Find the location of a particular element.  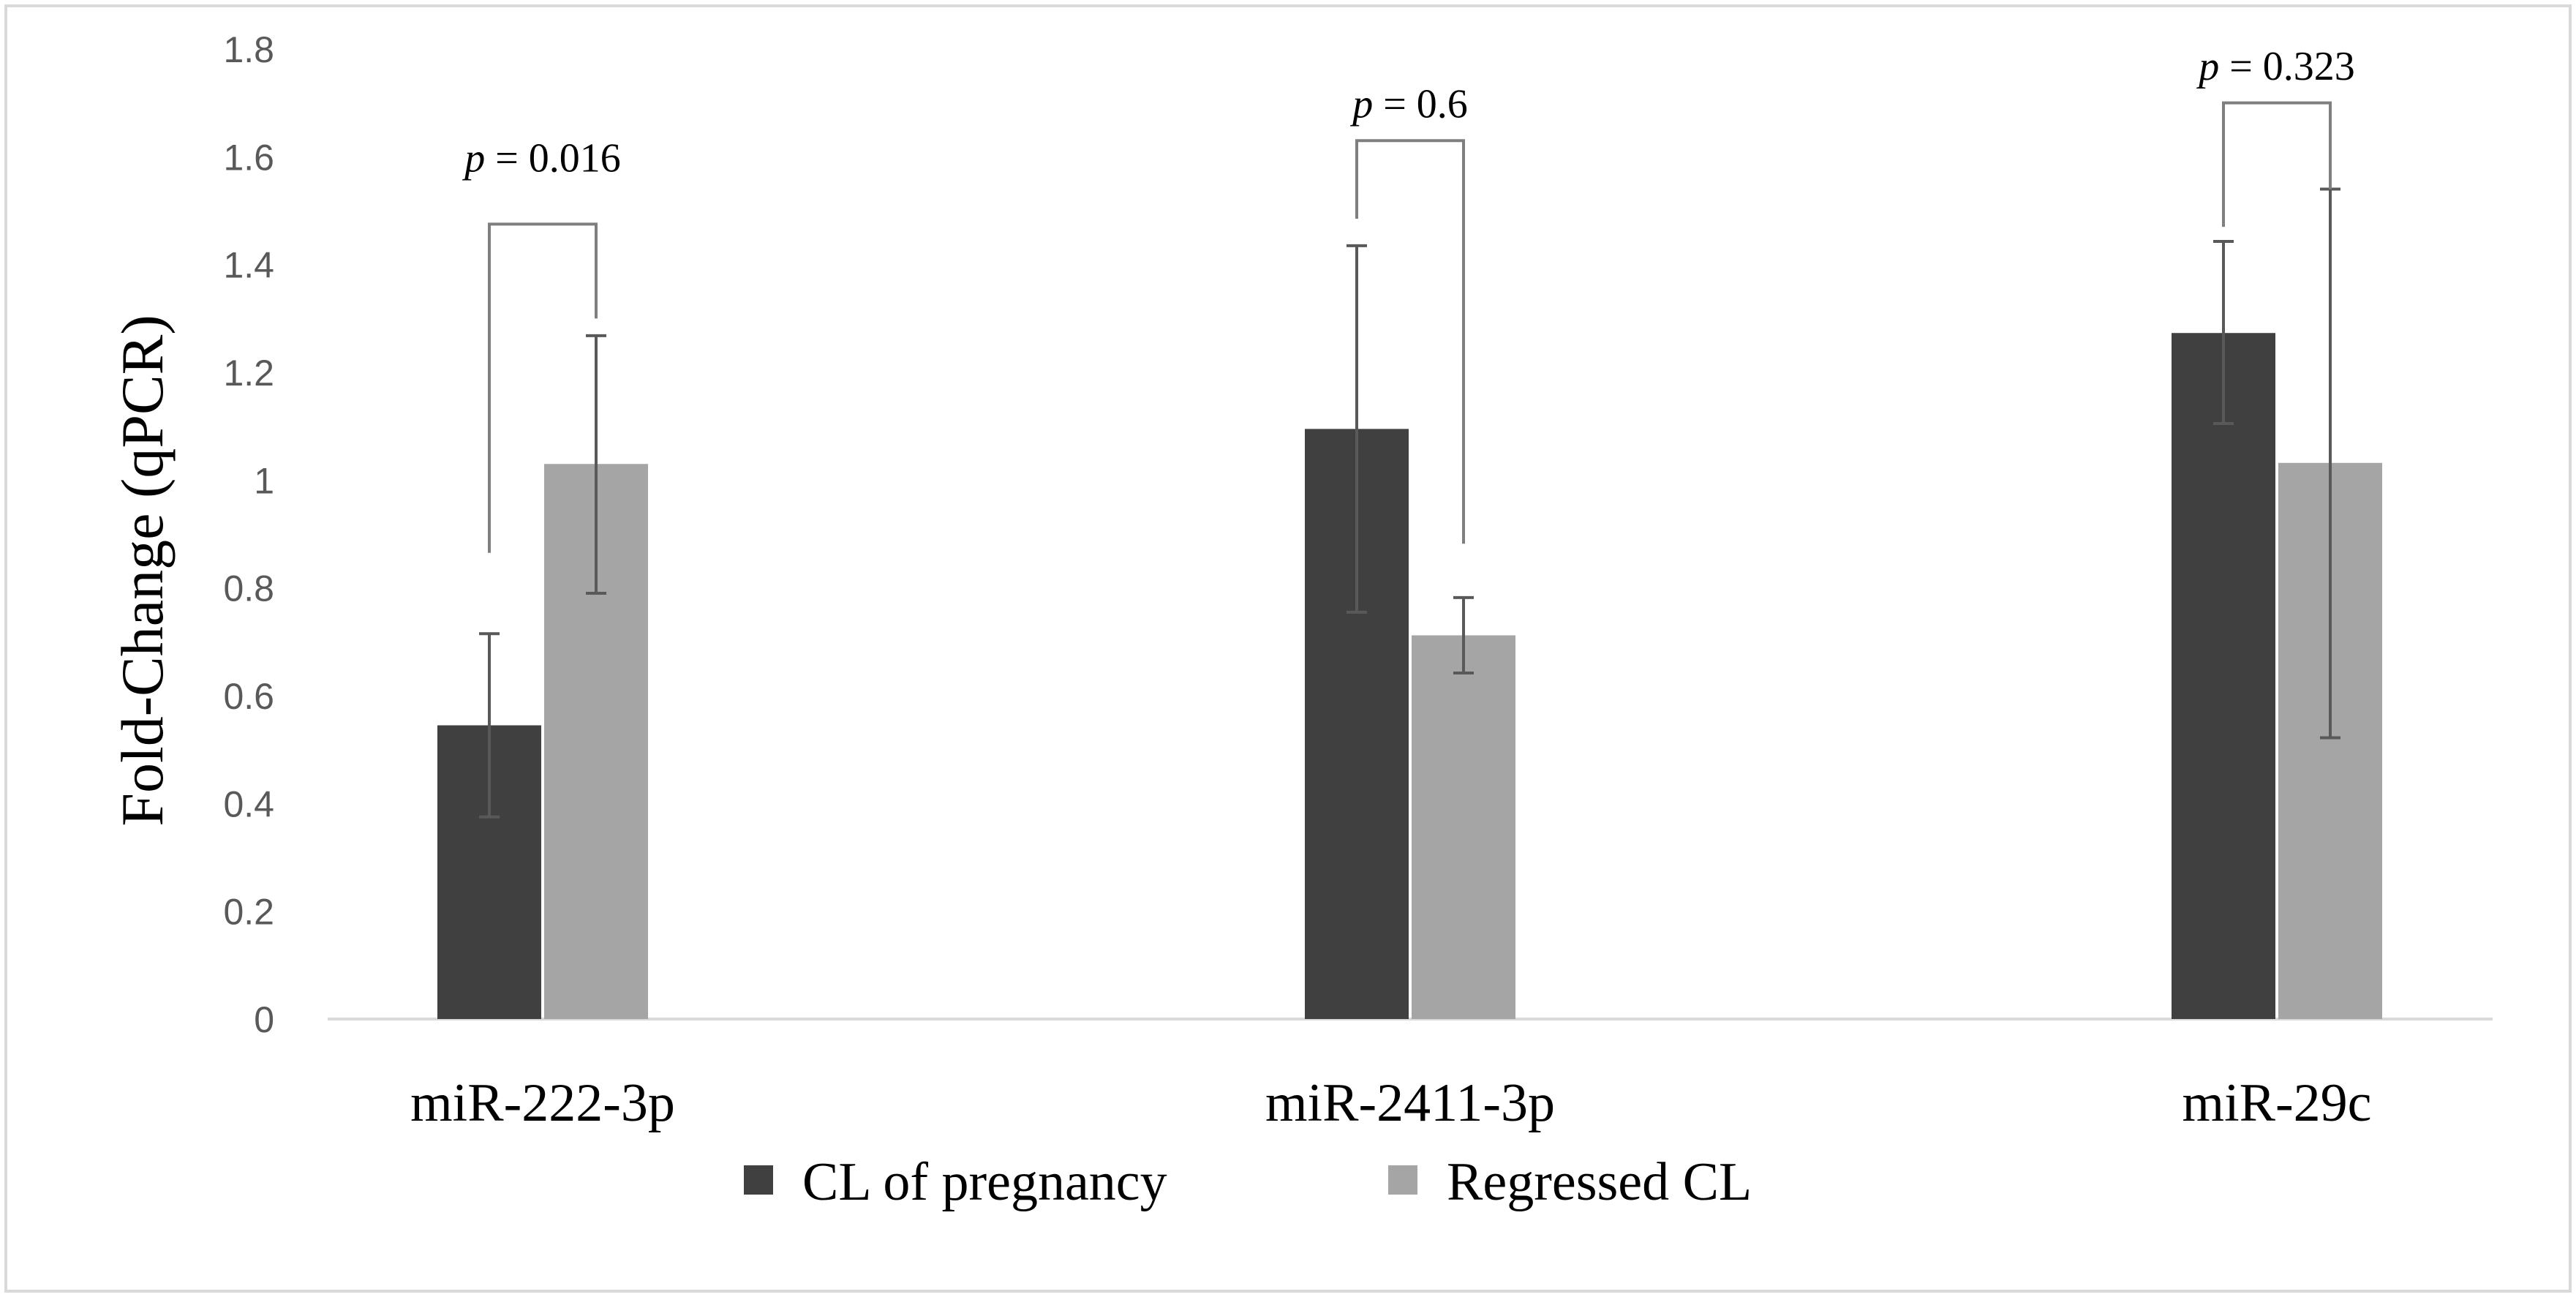

y-axis-ticks: 0 0.2 0.4 0.6 0.8 1 1.2 1.4 1.6 1.8 is located at coordinates (248, 534).